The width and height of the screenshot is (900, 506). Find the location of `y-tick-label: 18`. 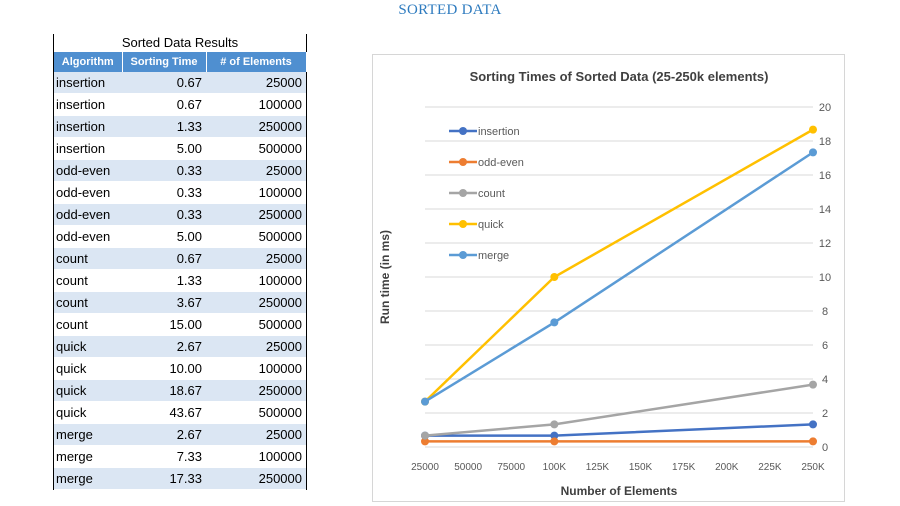

y-tick-label: 18 is located at coordinates (825, 142).